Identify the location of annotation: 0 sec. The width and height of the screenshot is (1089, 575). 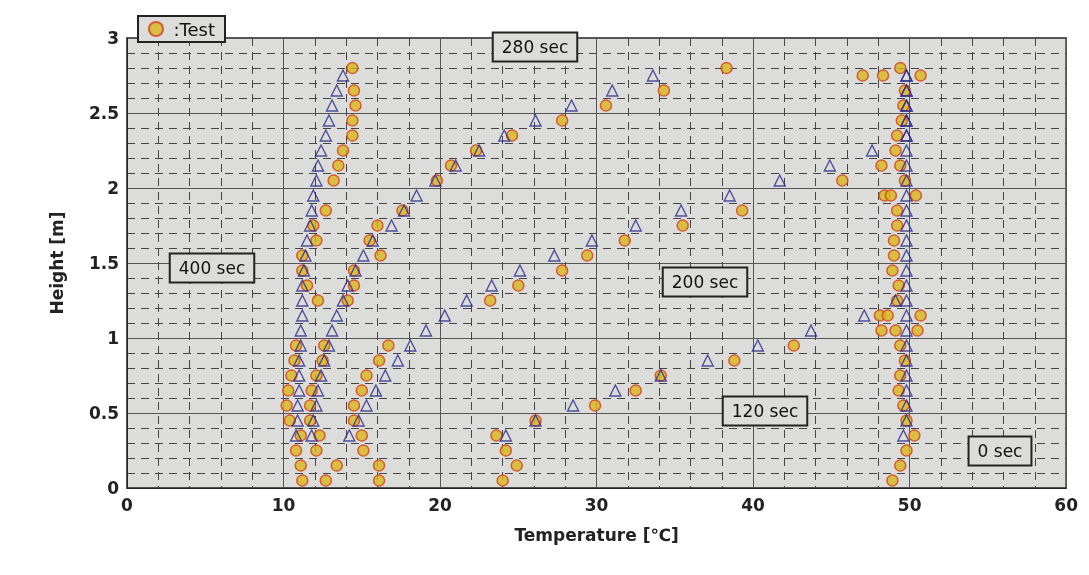
(1000, 451).